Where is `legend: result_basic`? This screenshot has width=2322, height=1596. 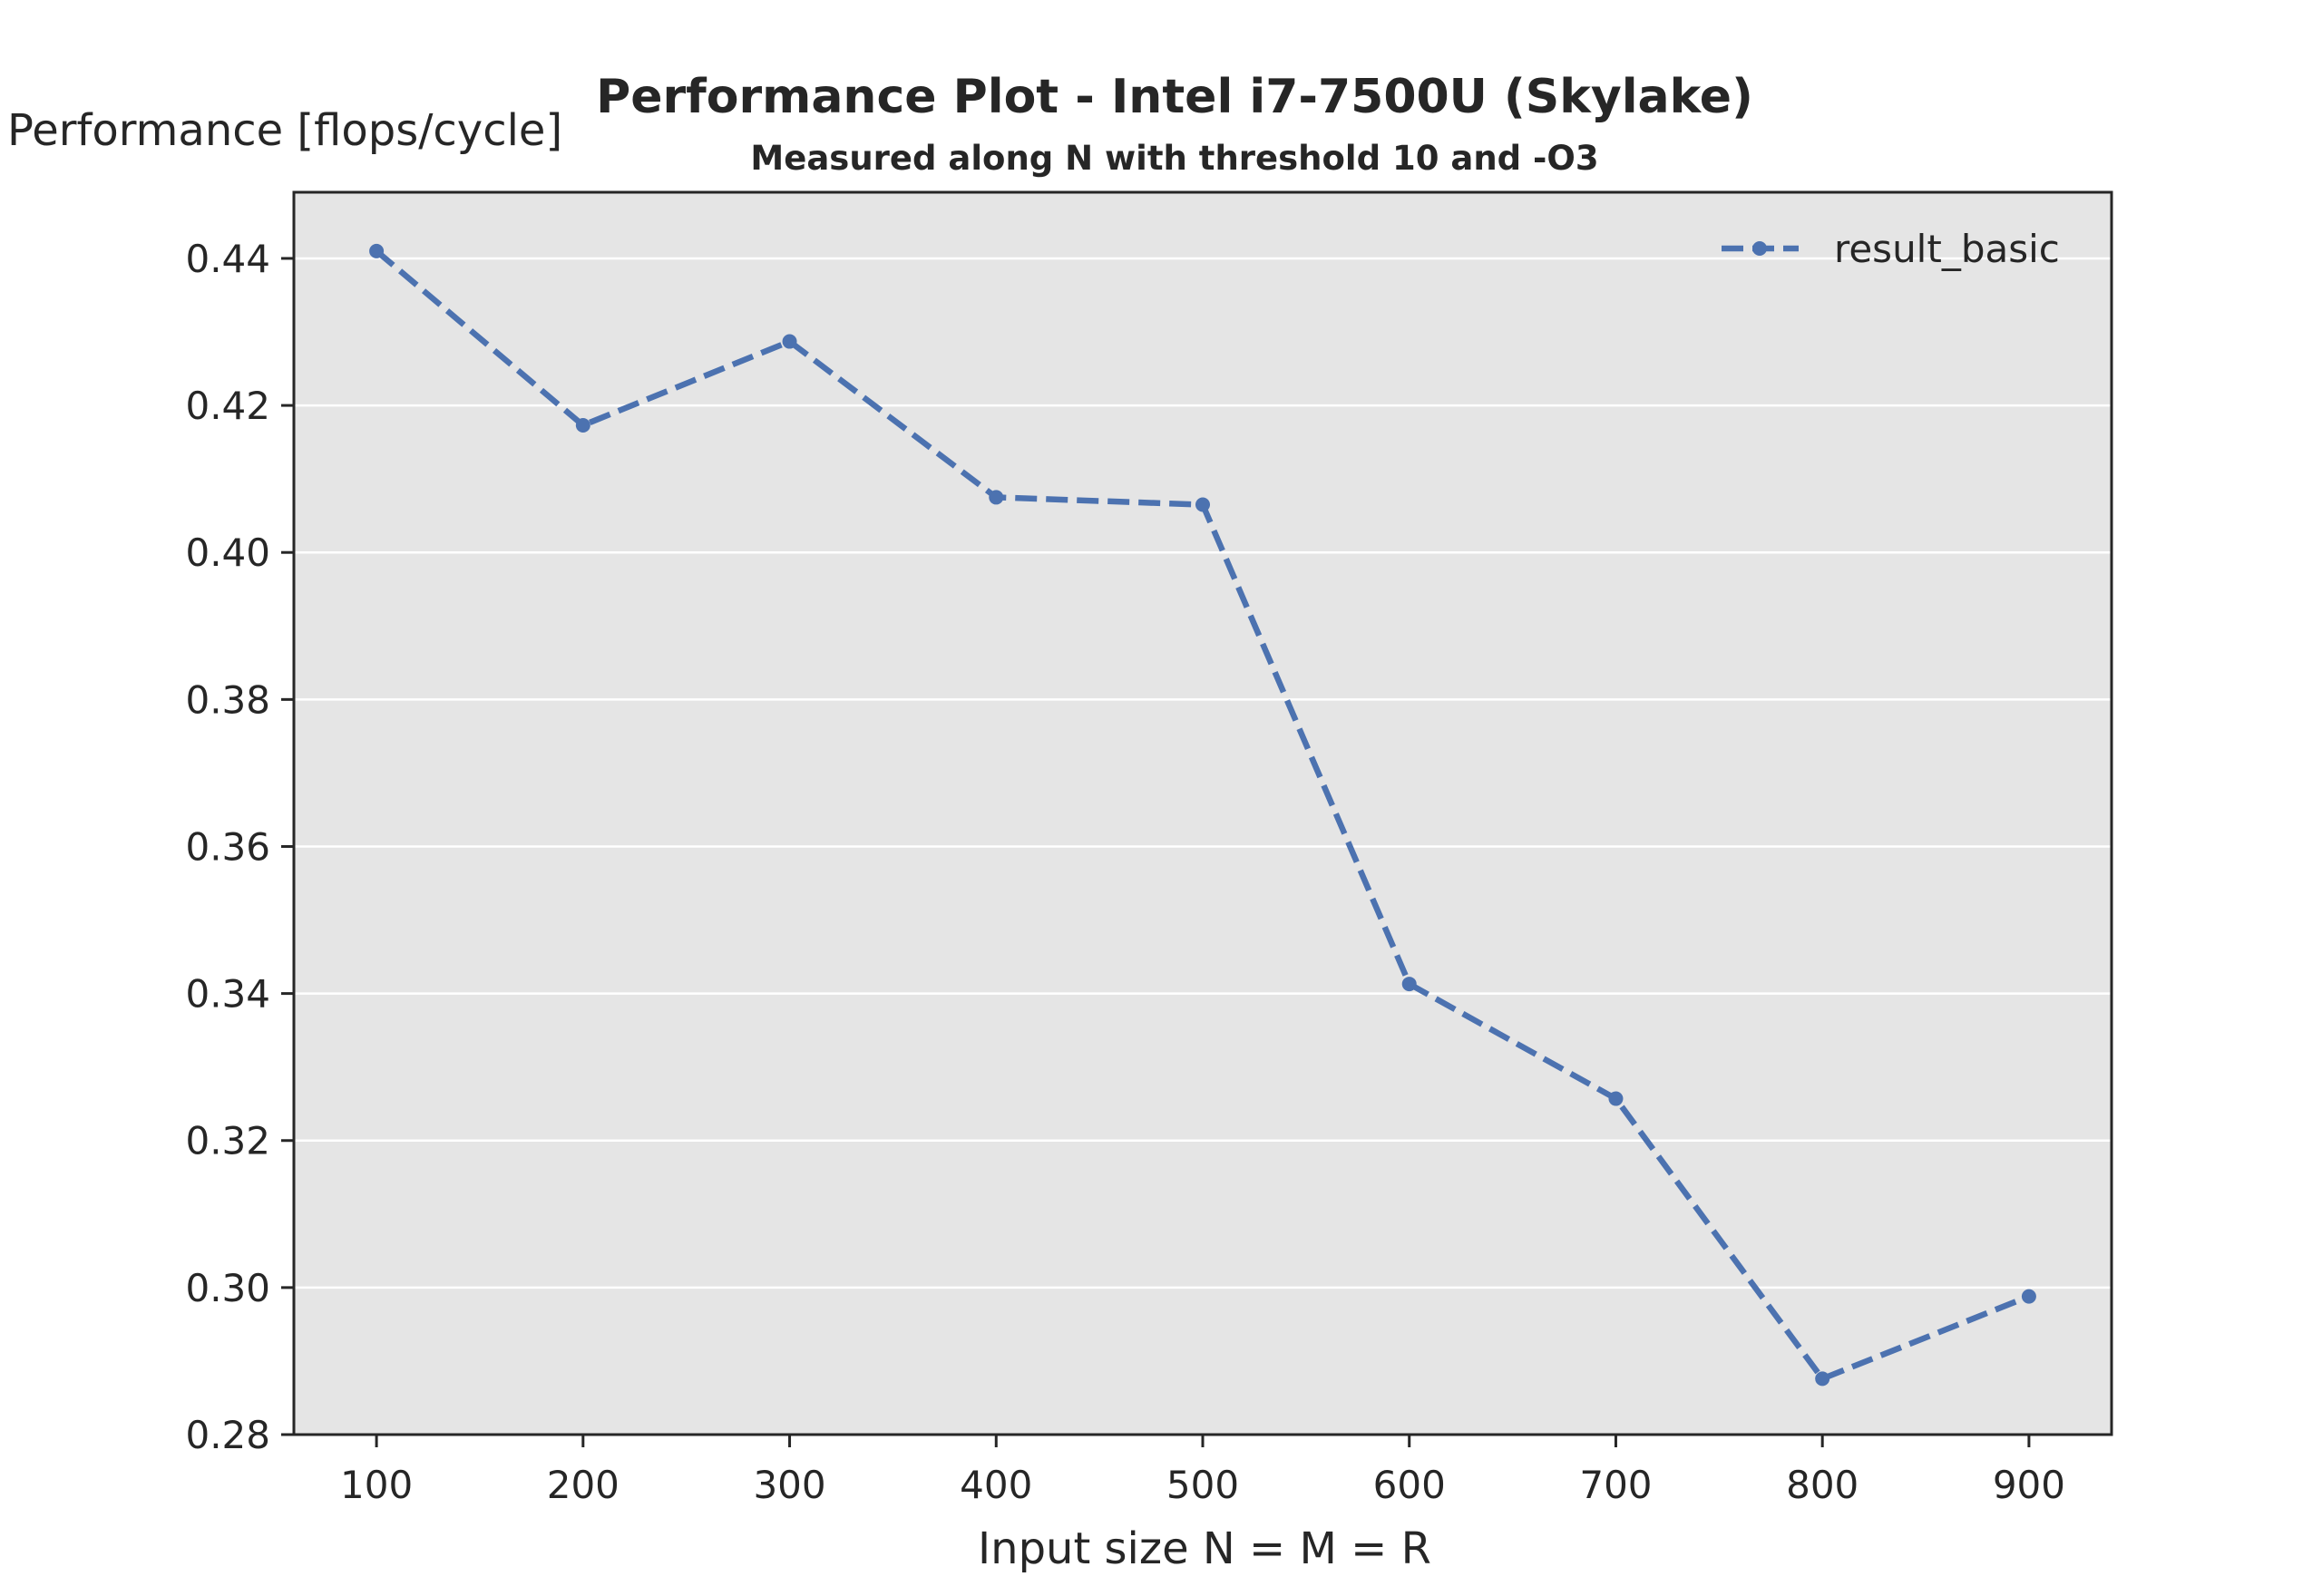 legend: result_basic is located at coordinates (1891, 249).